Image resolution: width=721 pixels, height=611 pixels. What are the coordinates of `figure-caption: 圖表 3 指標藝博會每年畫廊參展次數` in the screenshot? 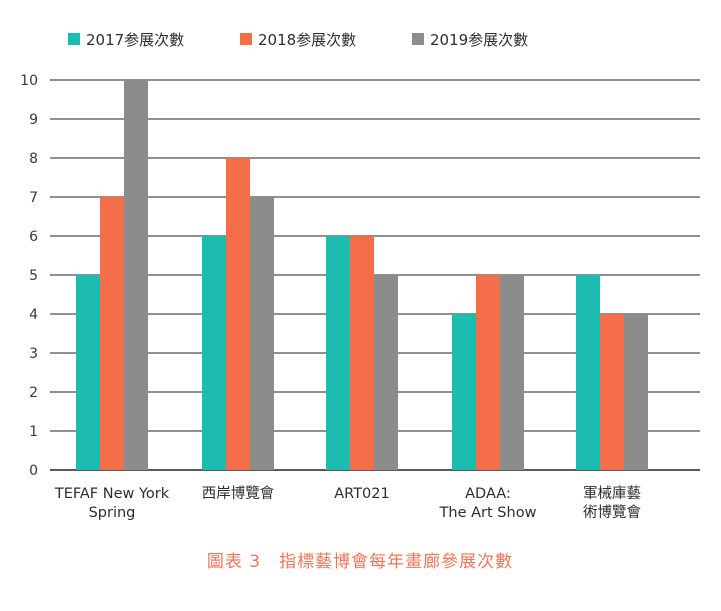 It's located at (360, 562).